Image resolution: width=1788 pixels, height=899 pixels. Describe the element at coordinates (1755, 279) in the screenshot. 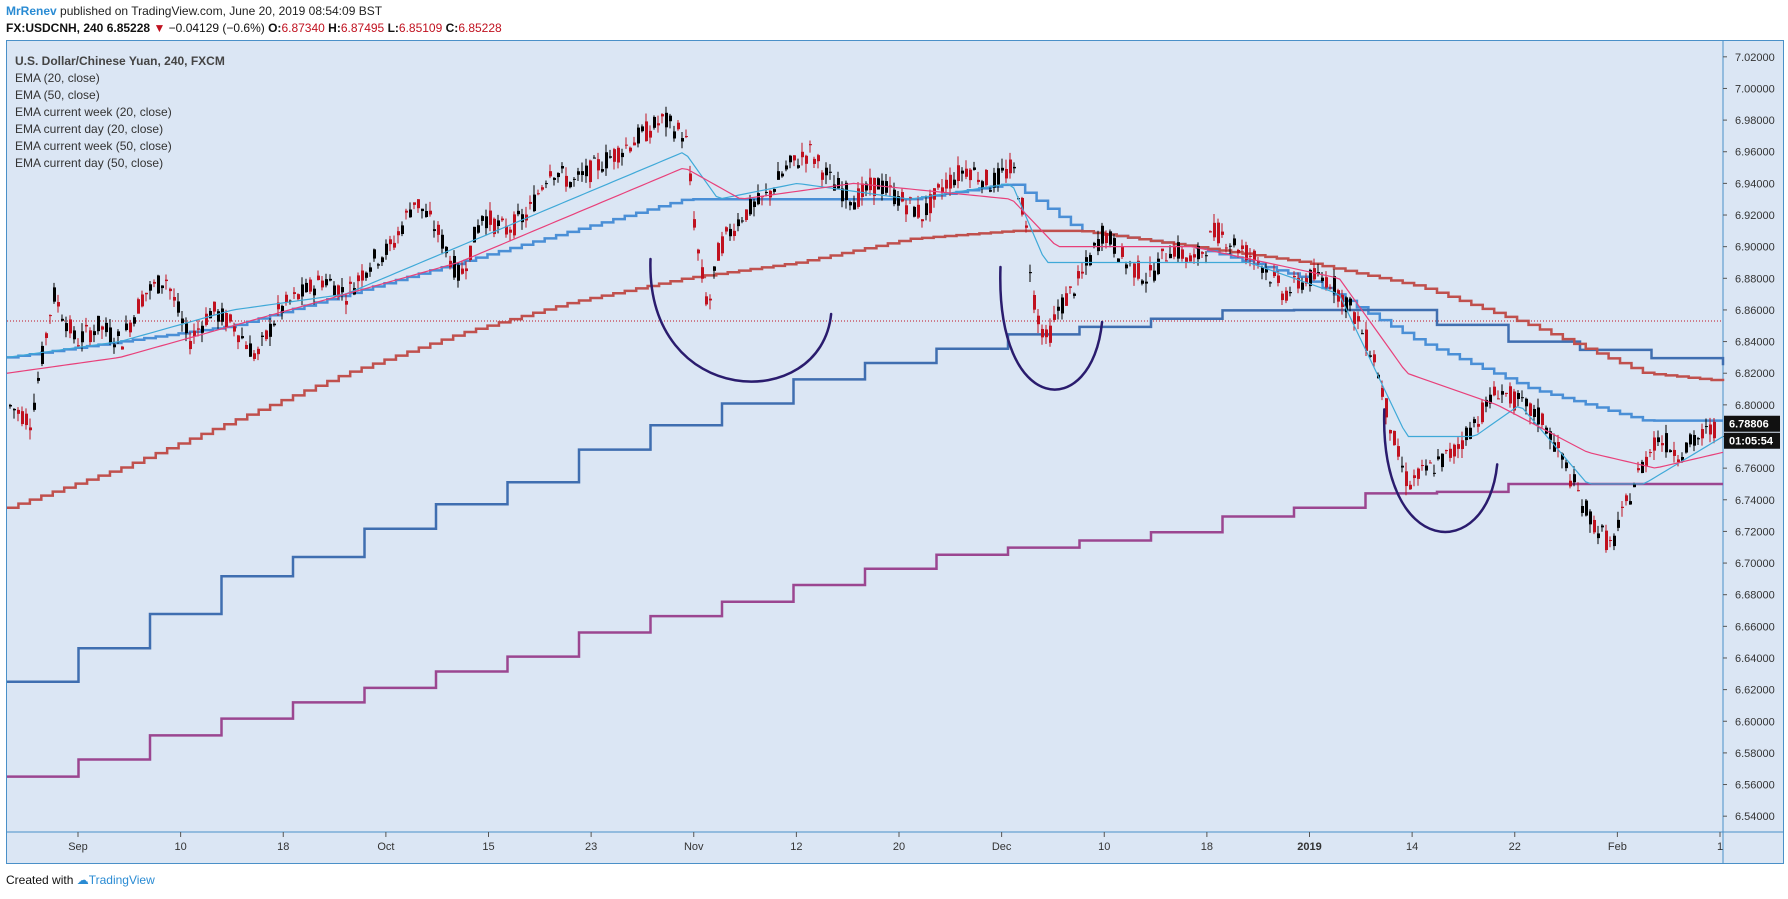

I see `y-tick-label: 6.88000` at that location.